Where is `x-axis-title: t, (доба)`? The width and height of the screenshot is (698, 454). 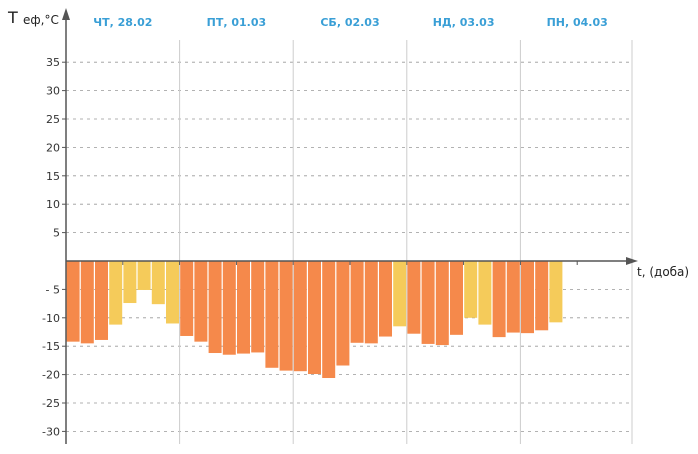 x-axis-title: t, (доба) is located at coordinates (663, 272).